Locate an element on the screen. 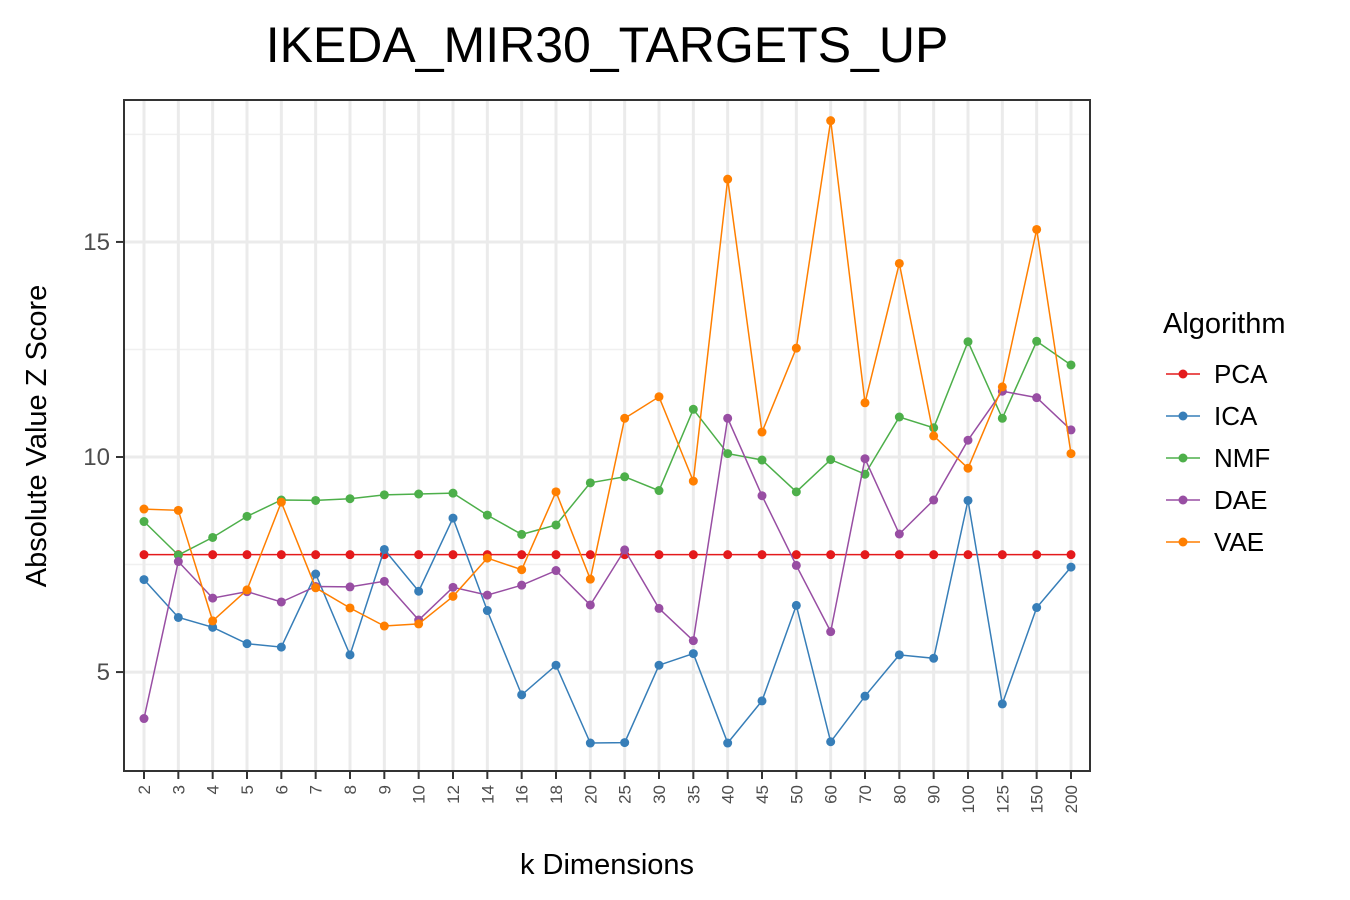 The height and width of the screenshot is (900, 1350). legend-item-ica: ICA is located at coordinates (1212, 416).